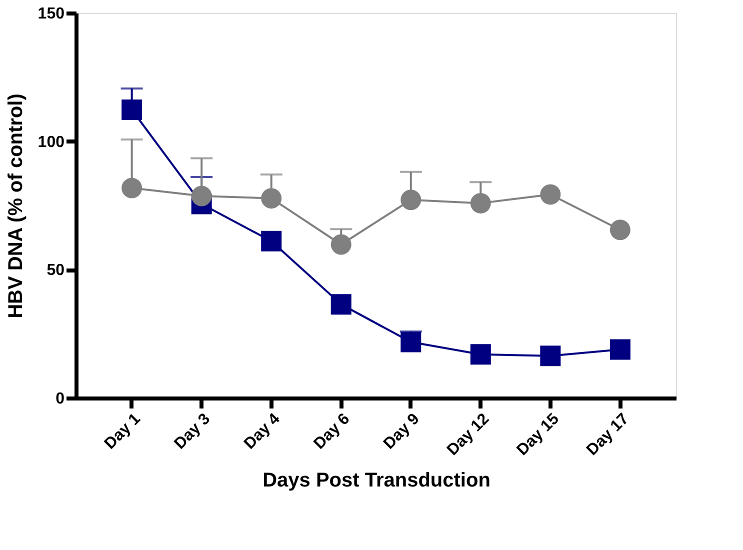  What do you see at coordinates (51, 14) in the screenshot?
I see `y-tick-label: 150` at bounding box center [51, 14].